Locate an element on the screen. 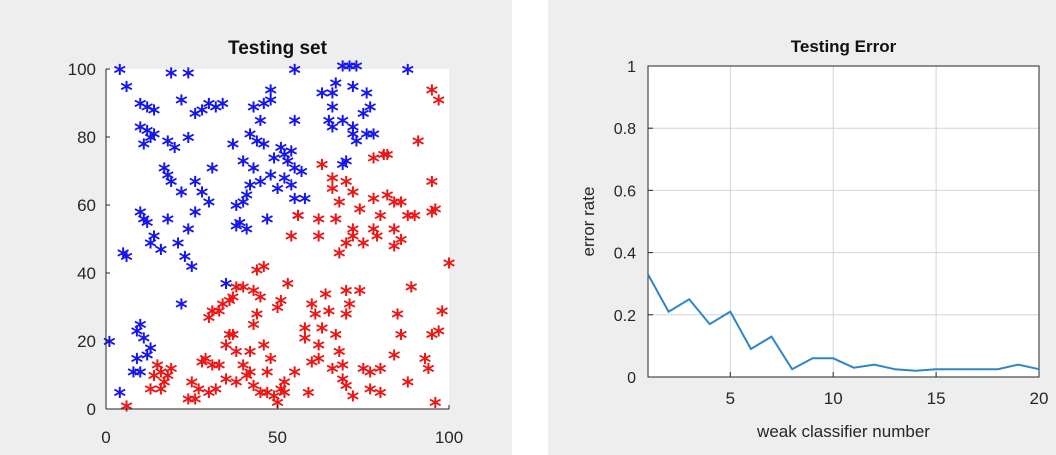  x-tick-label: 50 is located at coordinates (277, 437).